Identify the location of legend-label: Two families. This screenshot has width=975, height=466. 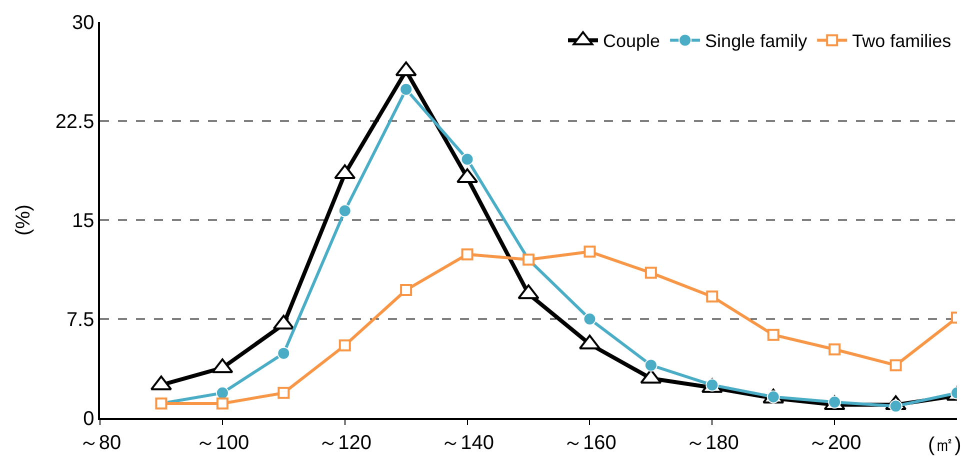
(902, 41).